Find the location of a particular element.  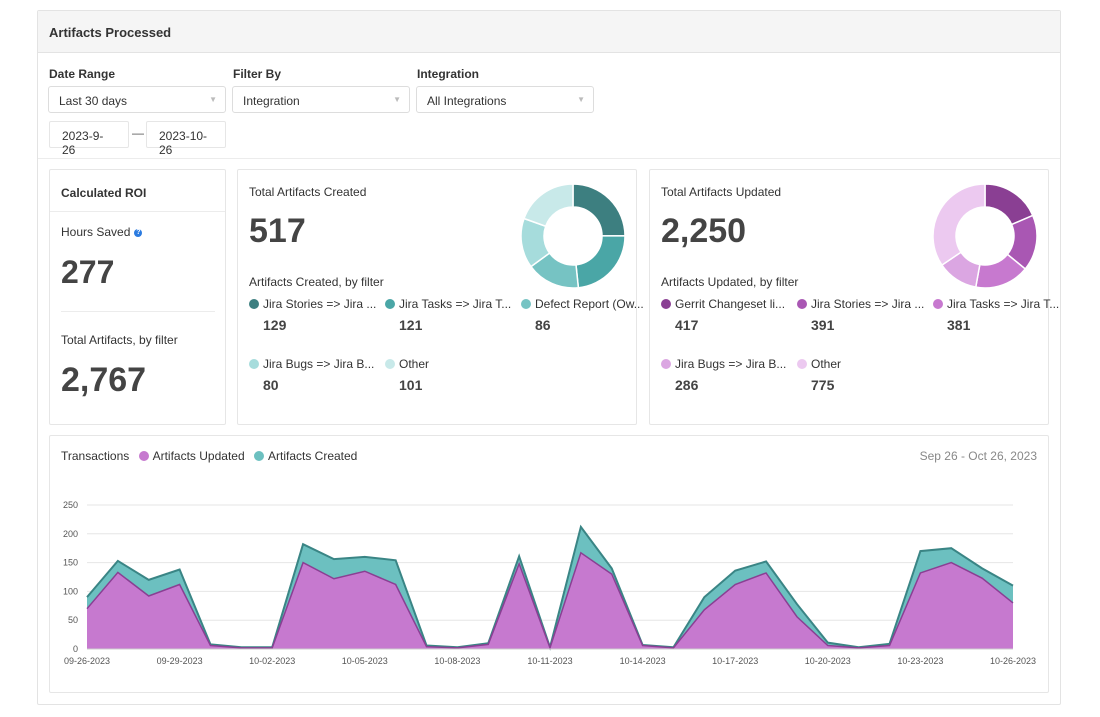

legend-value: 391 is located at coordinates (823, 325).